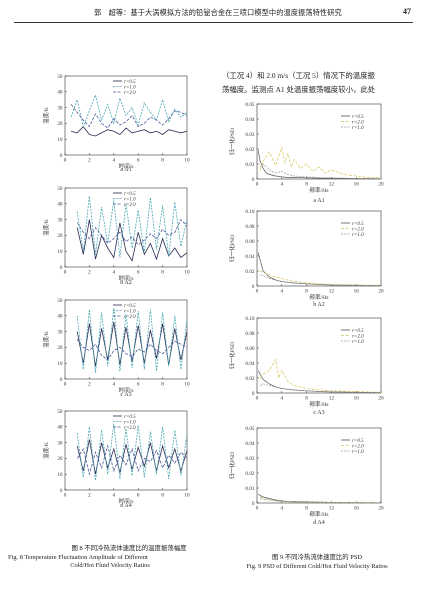  I want to click on body-text-line-1: （工况 4）和 2.0 m/s（工况 5）情况下的温度振, so click(298, 75).